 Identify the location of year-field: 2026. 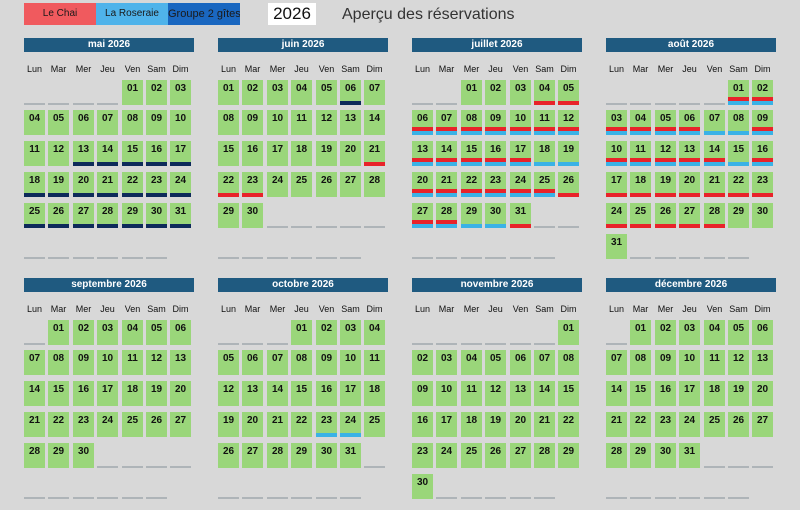
(292, 14).